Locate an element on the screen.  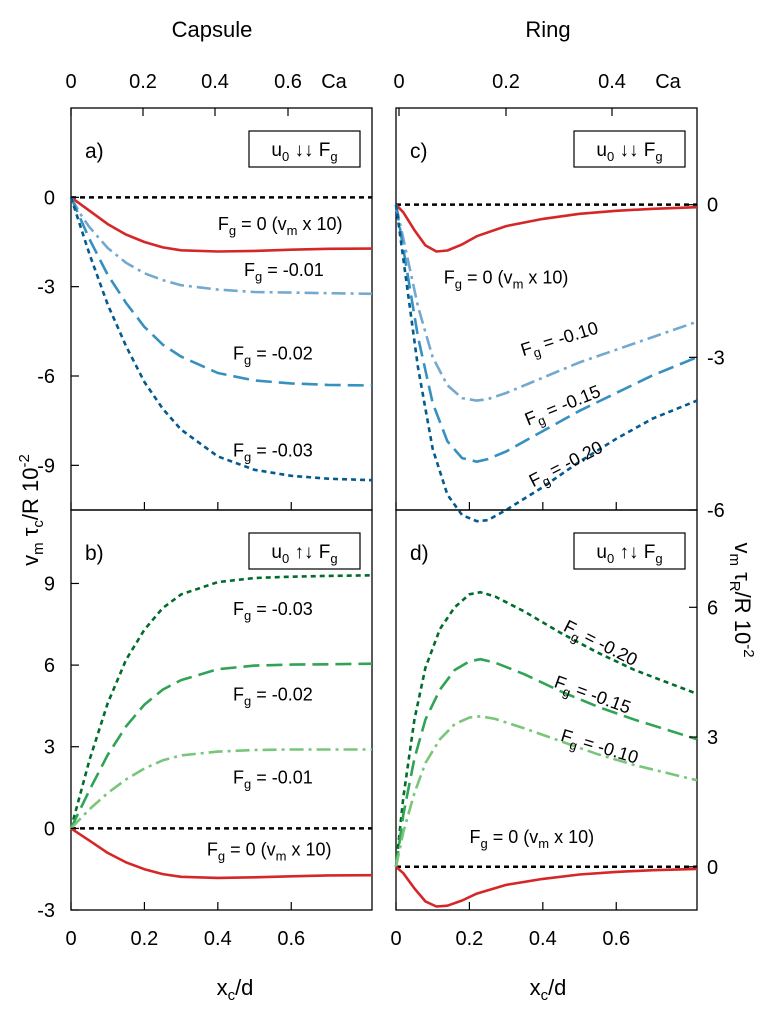
panel-tag: d) is located at coordinates (419, 553).